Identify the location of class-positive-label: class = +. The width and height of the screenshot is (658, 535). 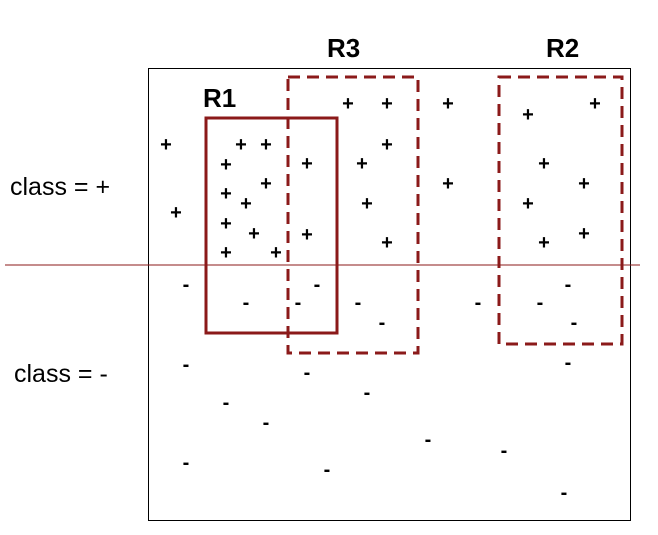
(60, 187).